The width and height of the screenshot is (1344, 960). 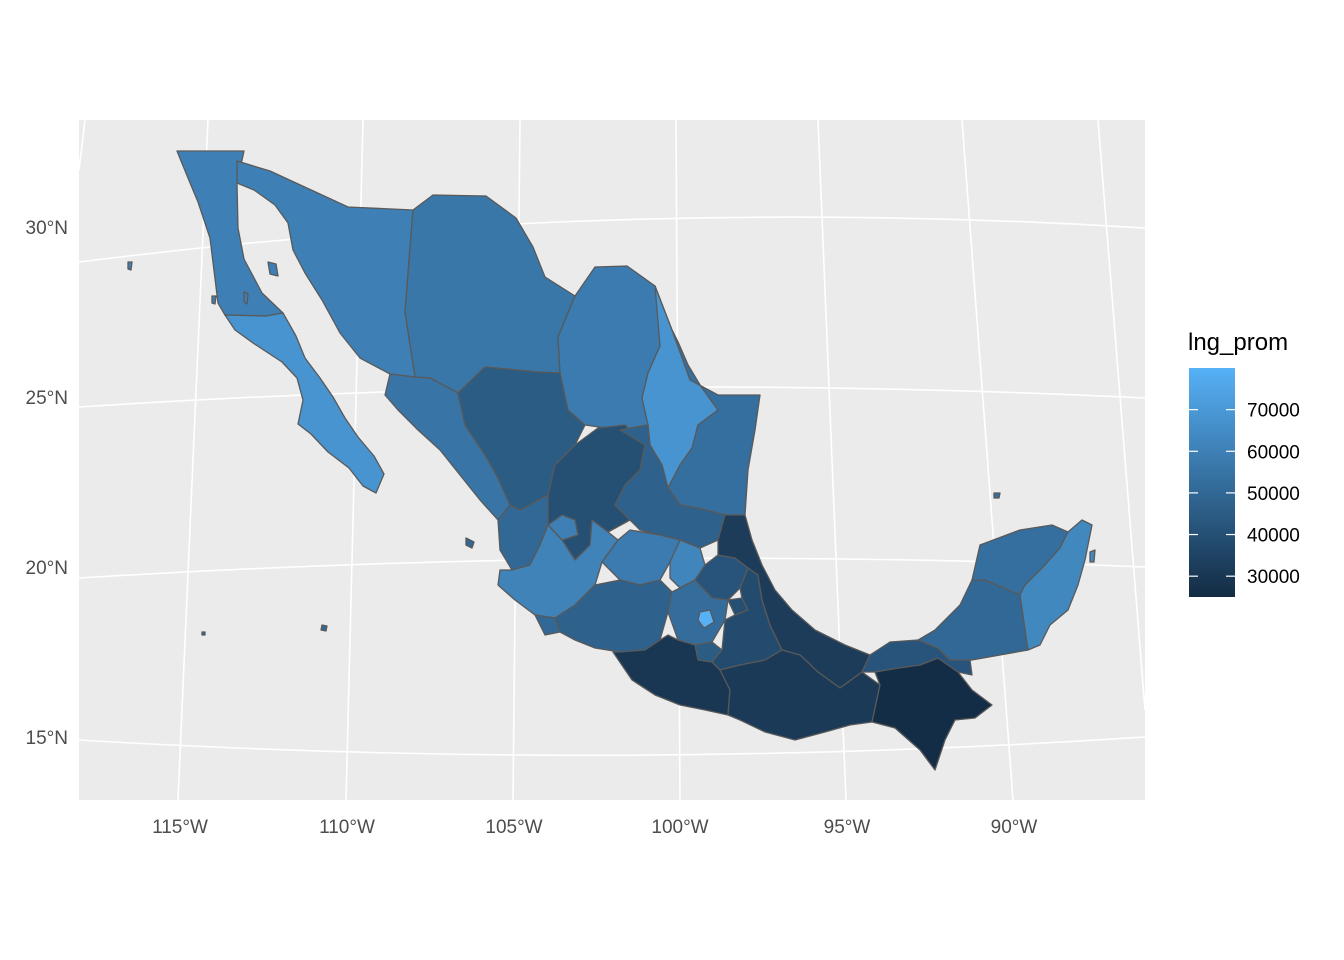 What do you see at coordinates (246, 298) in the screenshot?
I see `region-island-angel` at bounding box center [246, 298].